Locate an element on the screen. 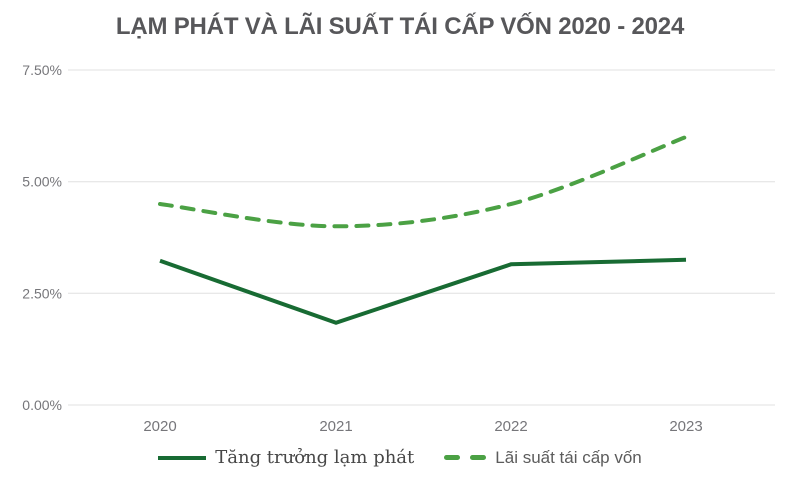 Image resolution: width=800 pixels, height=500 pixels. x-axis-tick-label: 2022 is located at coordinates (510, 426).